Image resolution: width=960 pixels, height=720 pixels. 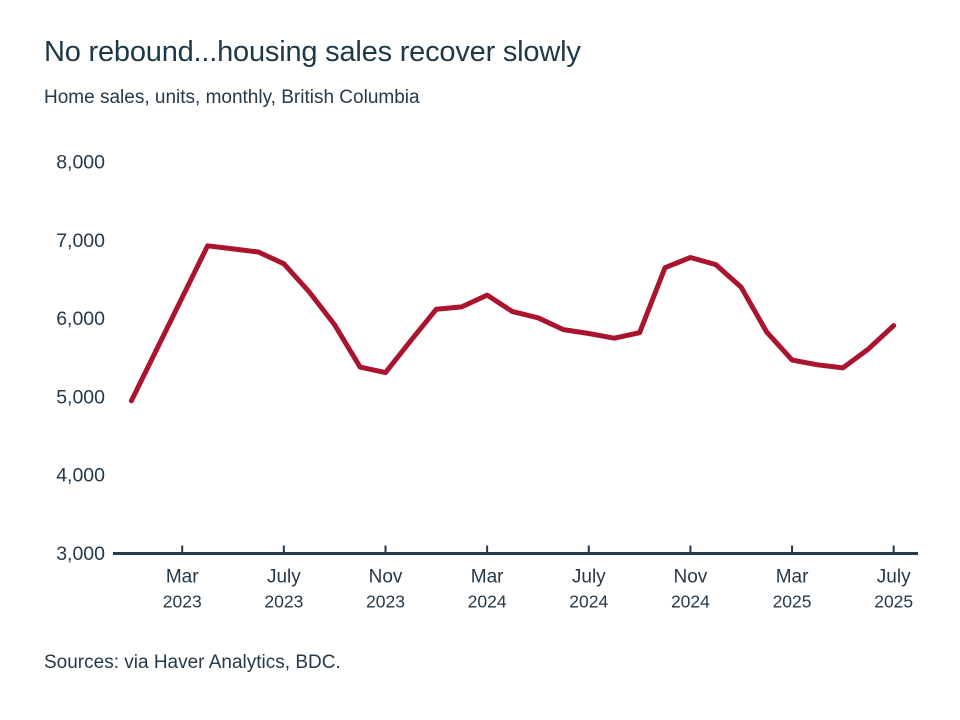 What do you see at coordinates (80, 554) in the screenshot?
I see `y-axis-tick-label: 3,000` at bounding box center [80, 554].